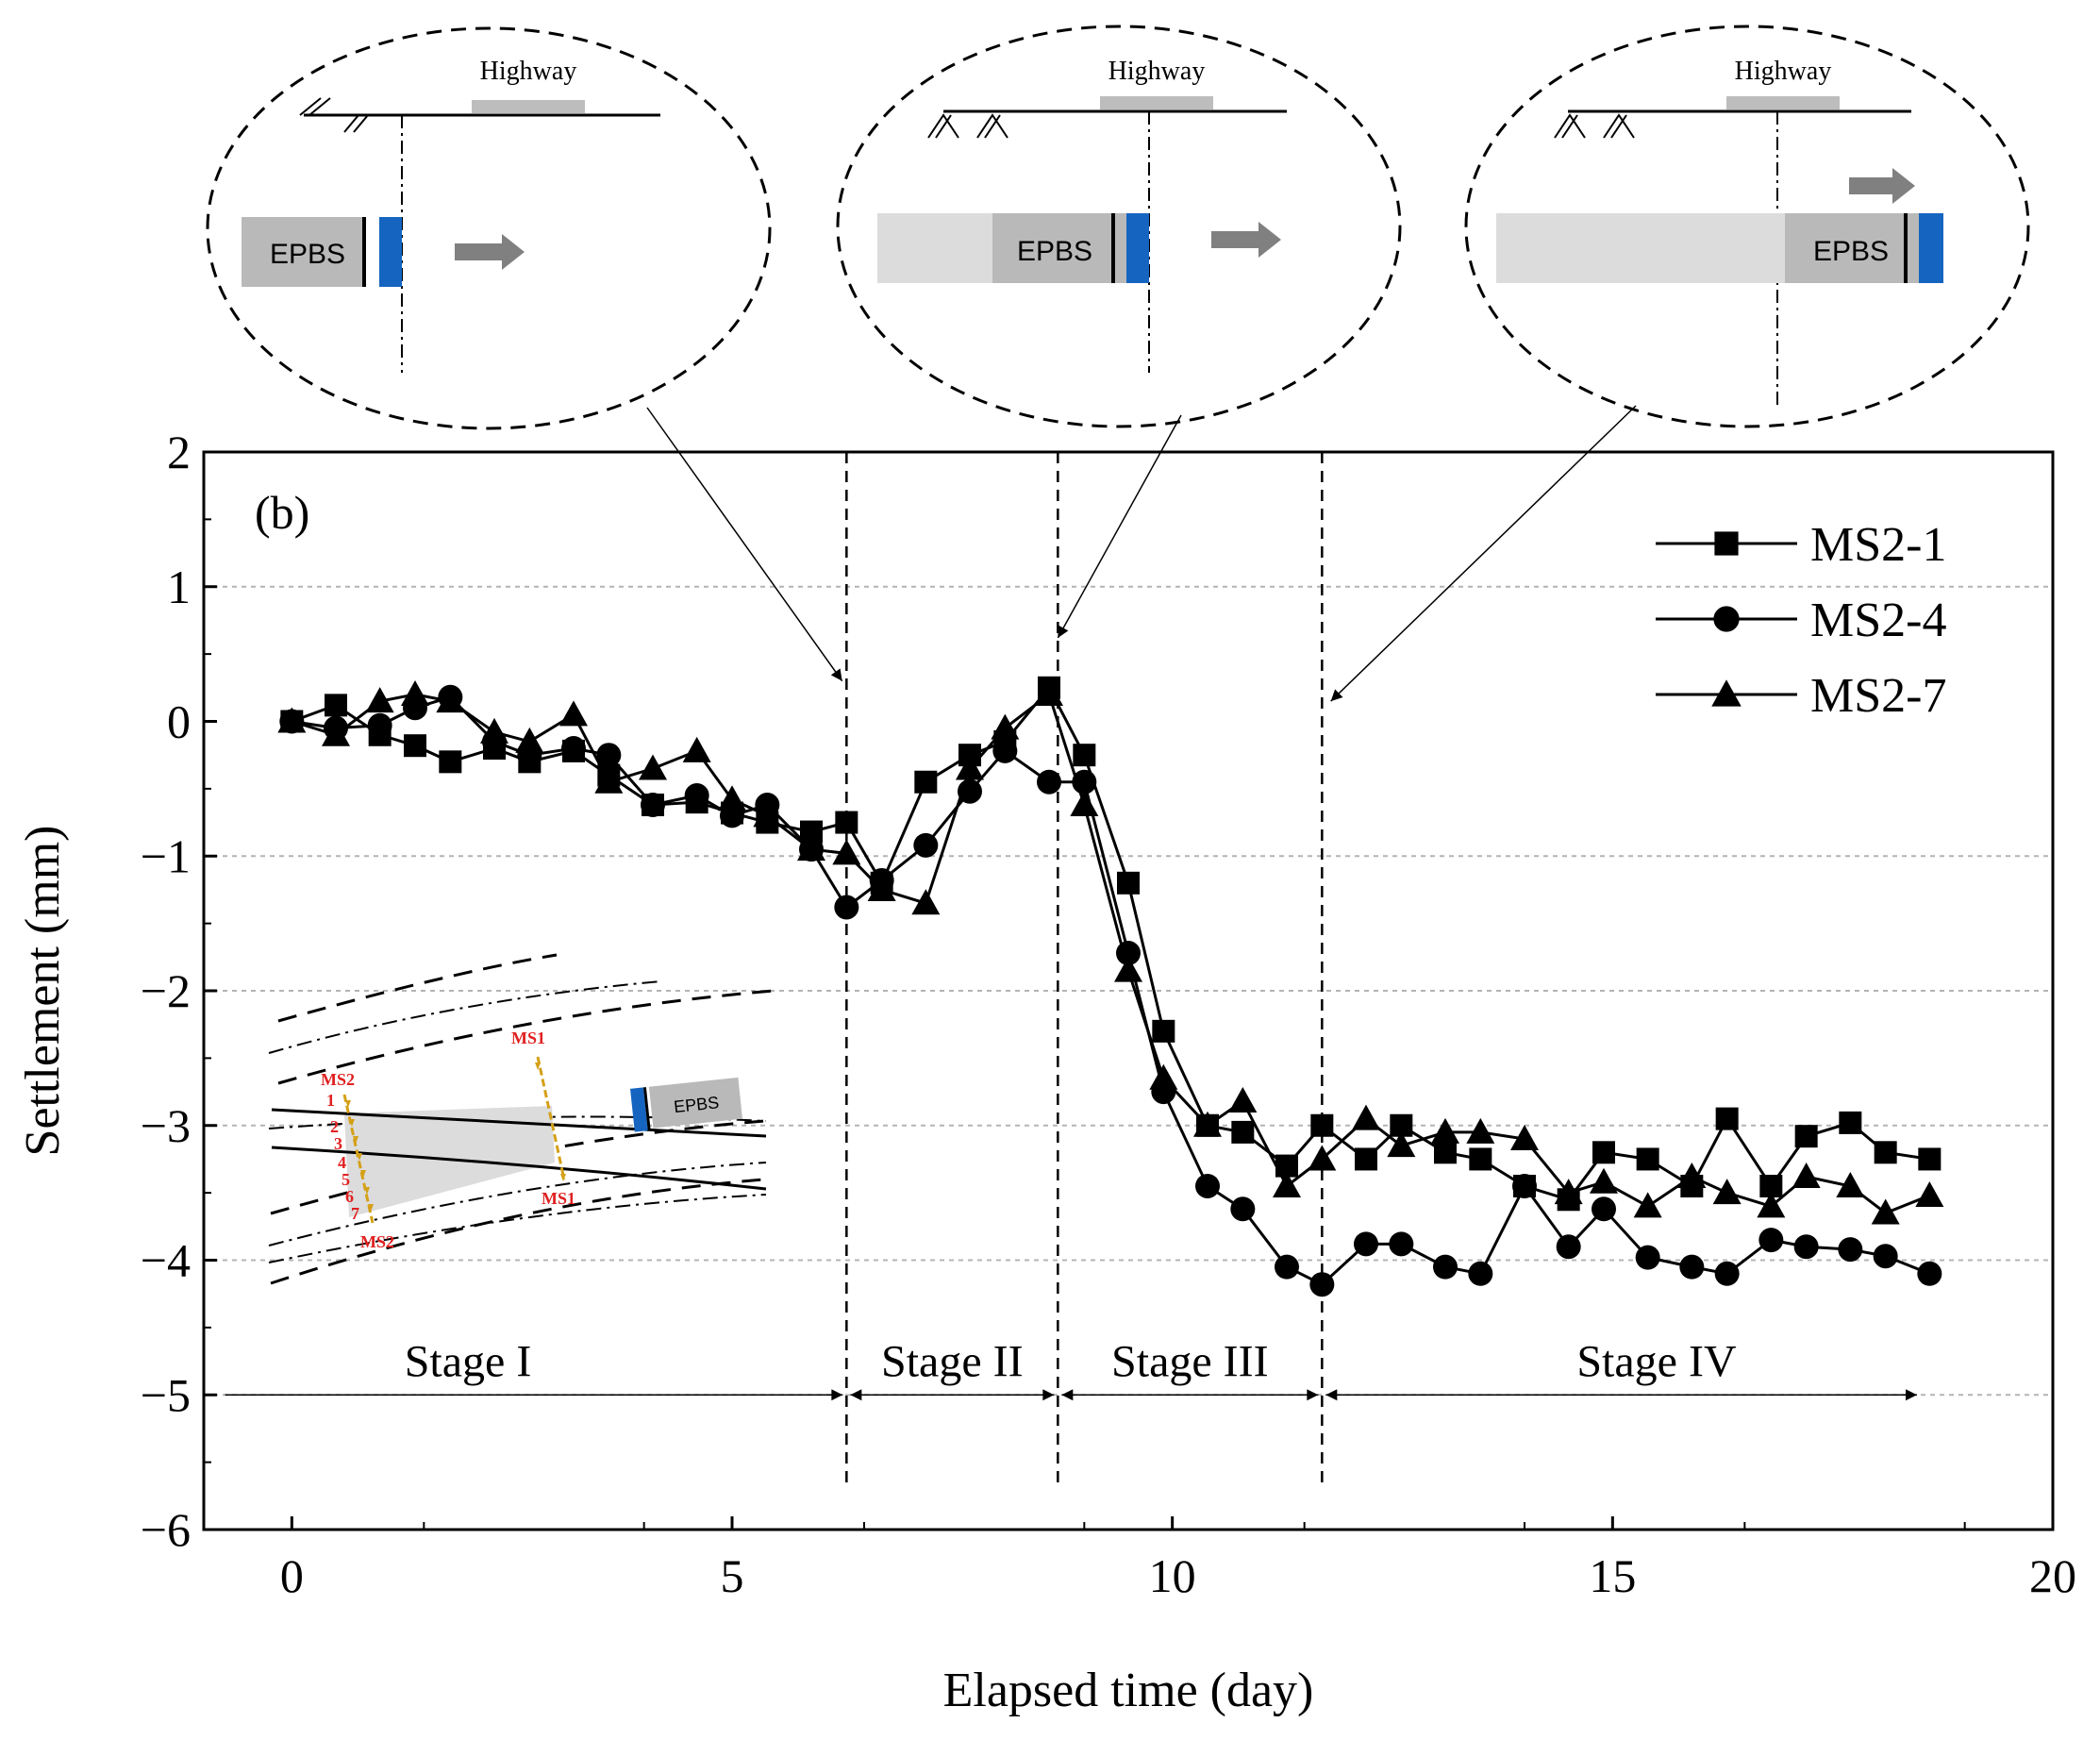 The image size is (2100, 1740). Describe the element at coordinates (166, 1125) in the screenshot. I see `y-tick-label: −3` at that location.